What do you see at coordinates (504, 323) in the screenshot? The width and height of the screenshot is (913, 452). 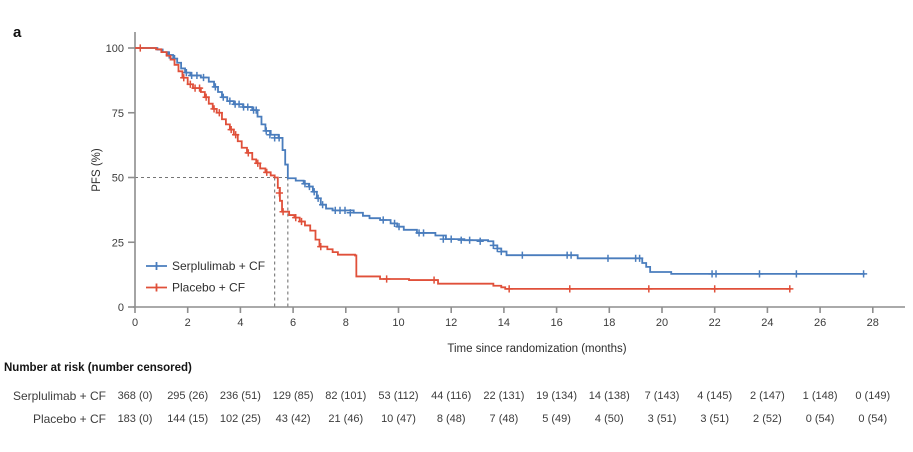 I see `x-tick-label: 14` at bounding box center [504, 323].